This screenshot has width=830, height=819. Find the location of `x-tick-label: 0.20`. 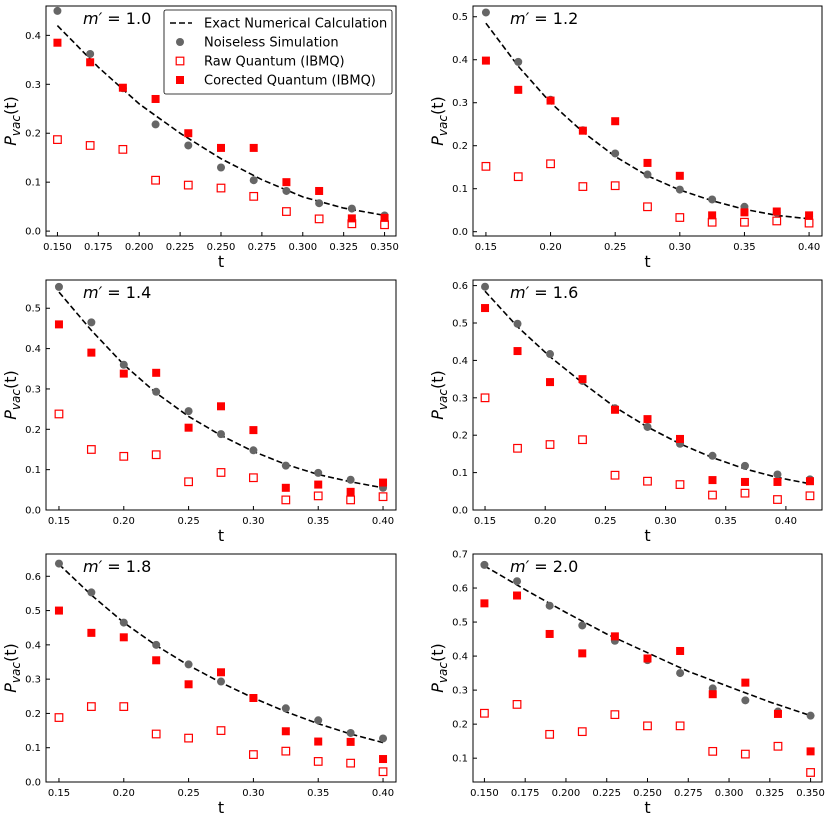

x-tick-label: 0.20 is located at coordinates (124, 521).